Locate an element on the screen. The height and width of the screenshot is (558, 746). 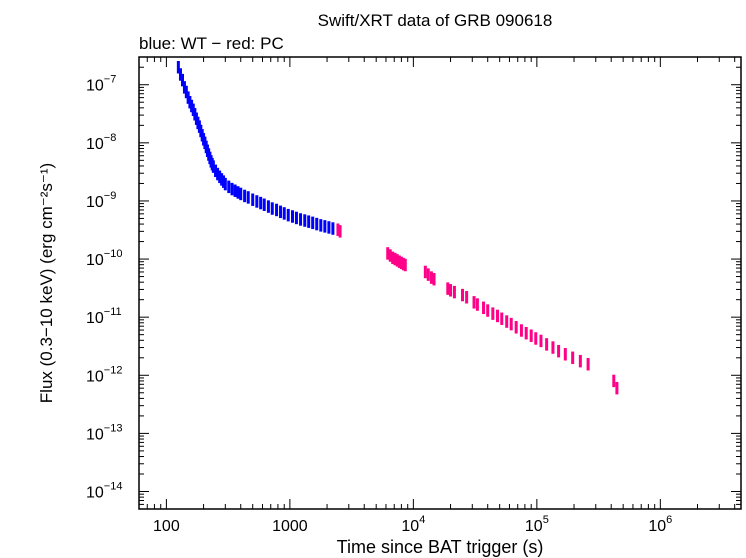
y-tick-label: 10⁻¹⁰ is located at coordinates (104, 258).